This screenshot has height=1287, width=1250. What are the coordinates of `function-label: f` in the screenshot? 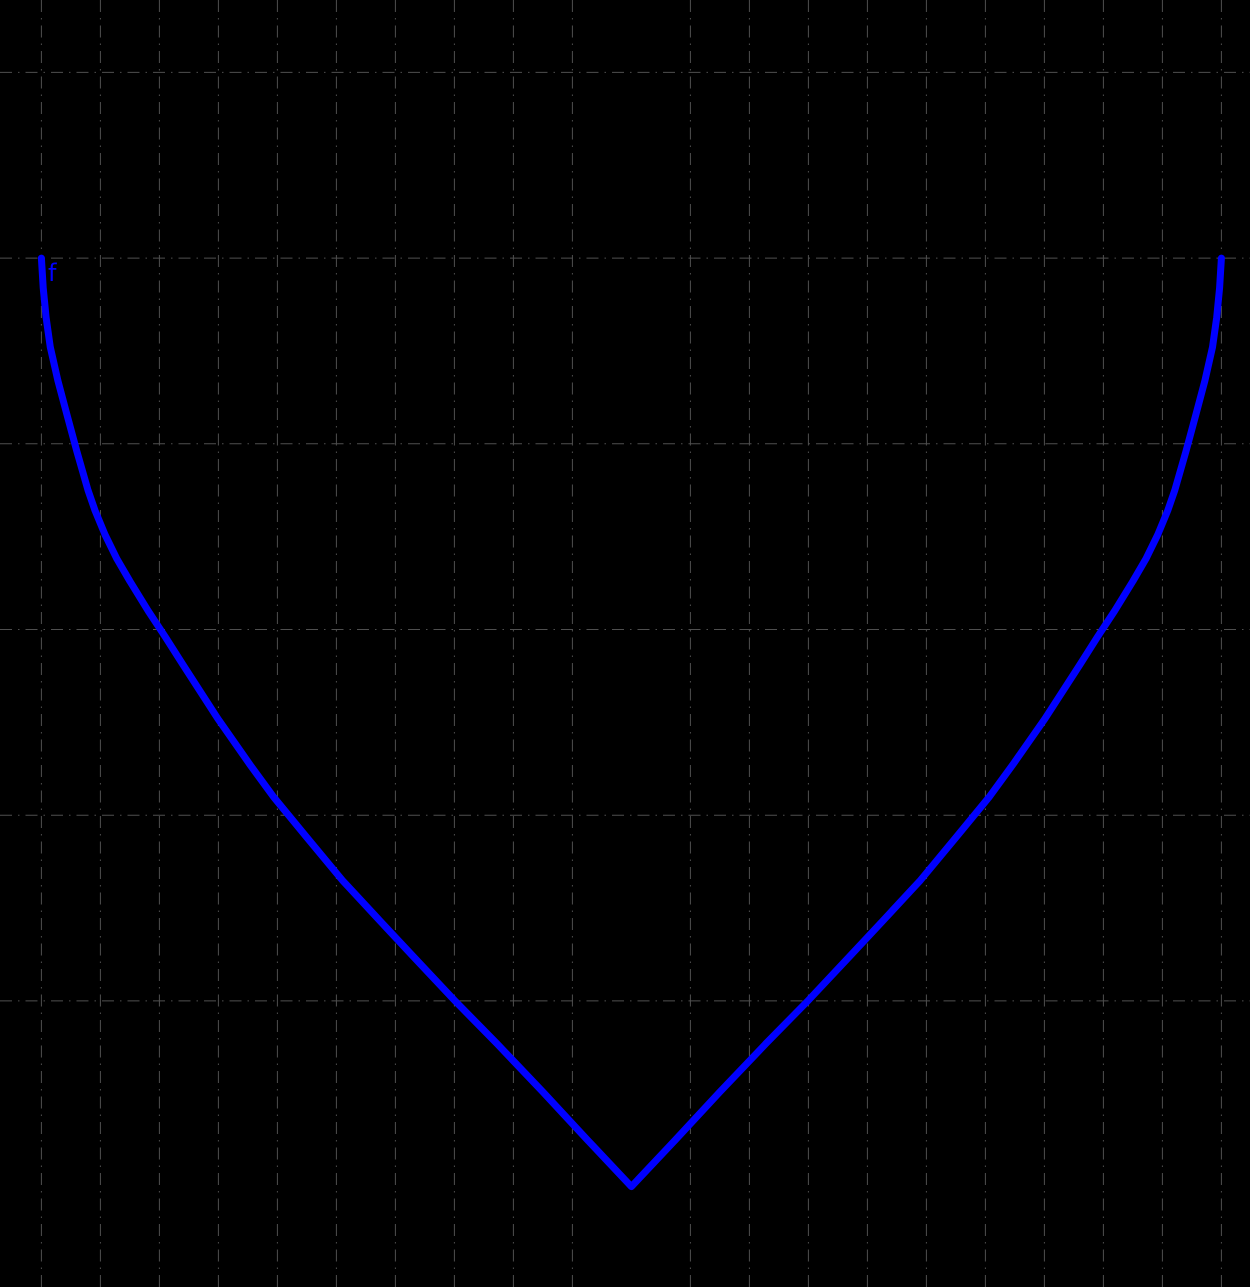 It's located at (52, 273).